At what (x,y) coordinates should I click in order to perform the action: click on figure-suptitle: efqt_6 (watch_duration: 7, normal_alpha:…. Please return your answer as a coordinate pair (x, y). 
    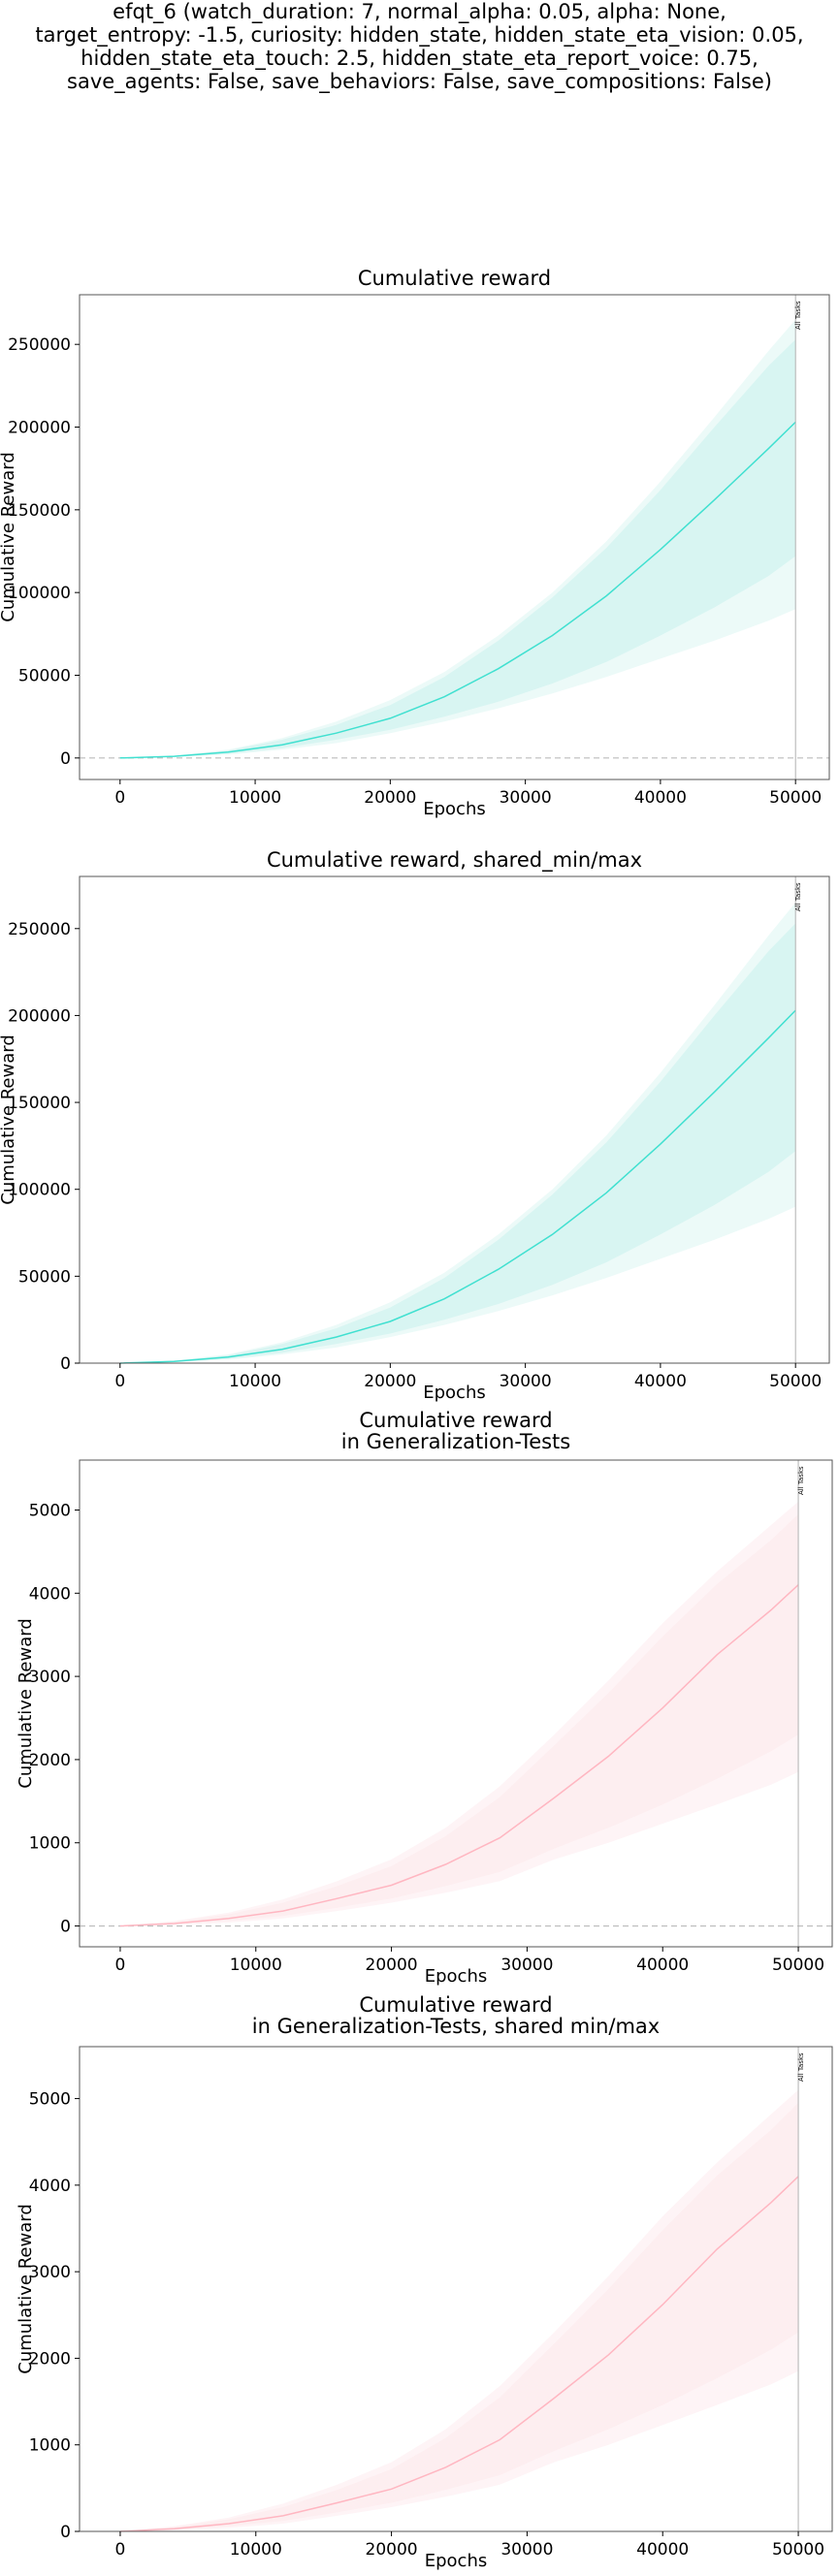
    Looking at the image, I should click on (419, 46).